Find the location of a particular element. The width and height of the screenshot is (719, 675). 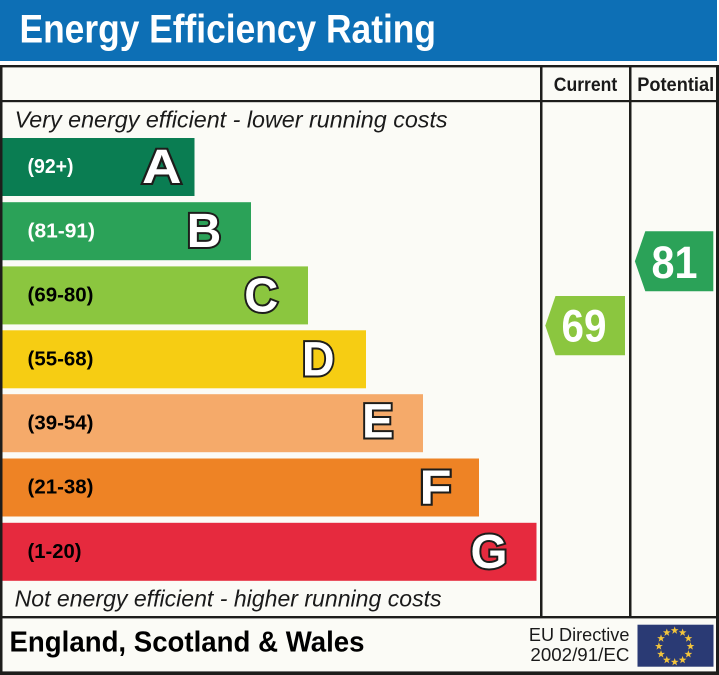

svg-text: B is located at coordinates (204, 231).